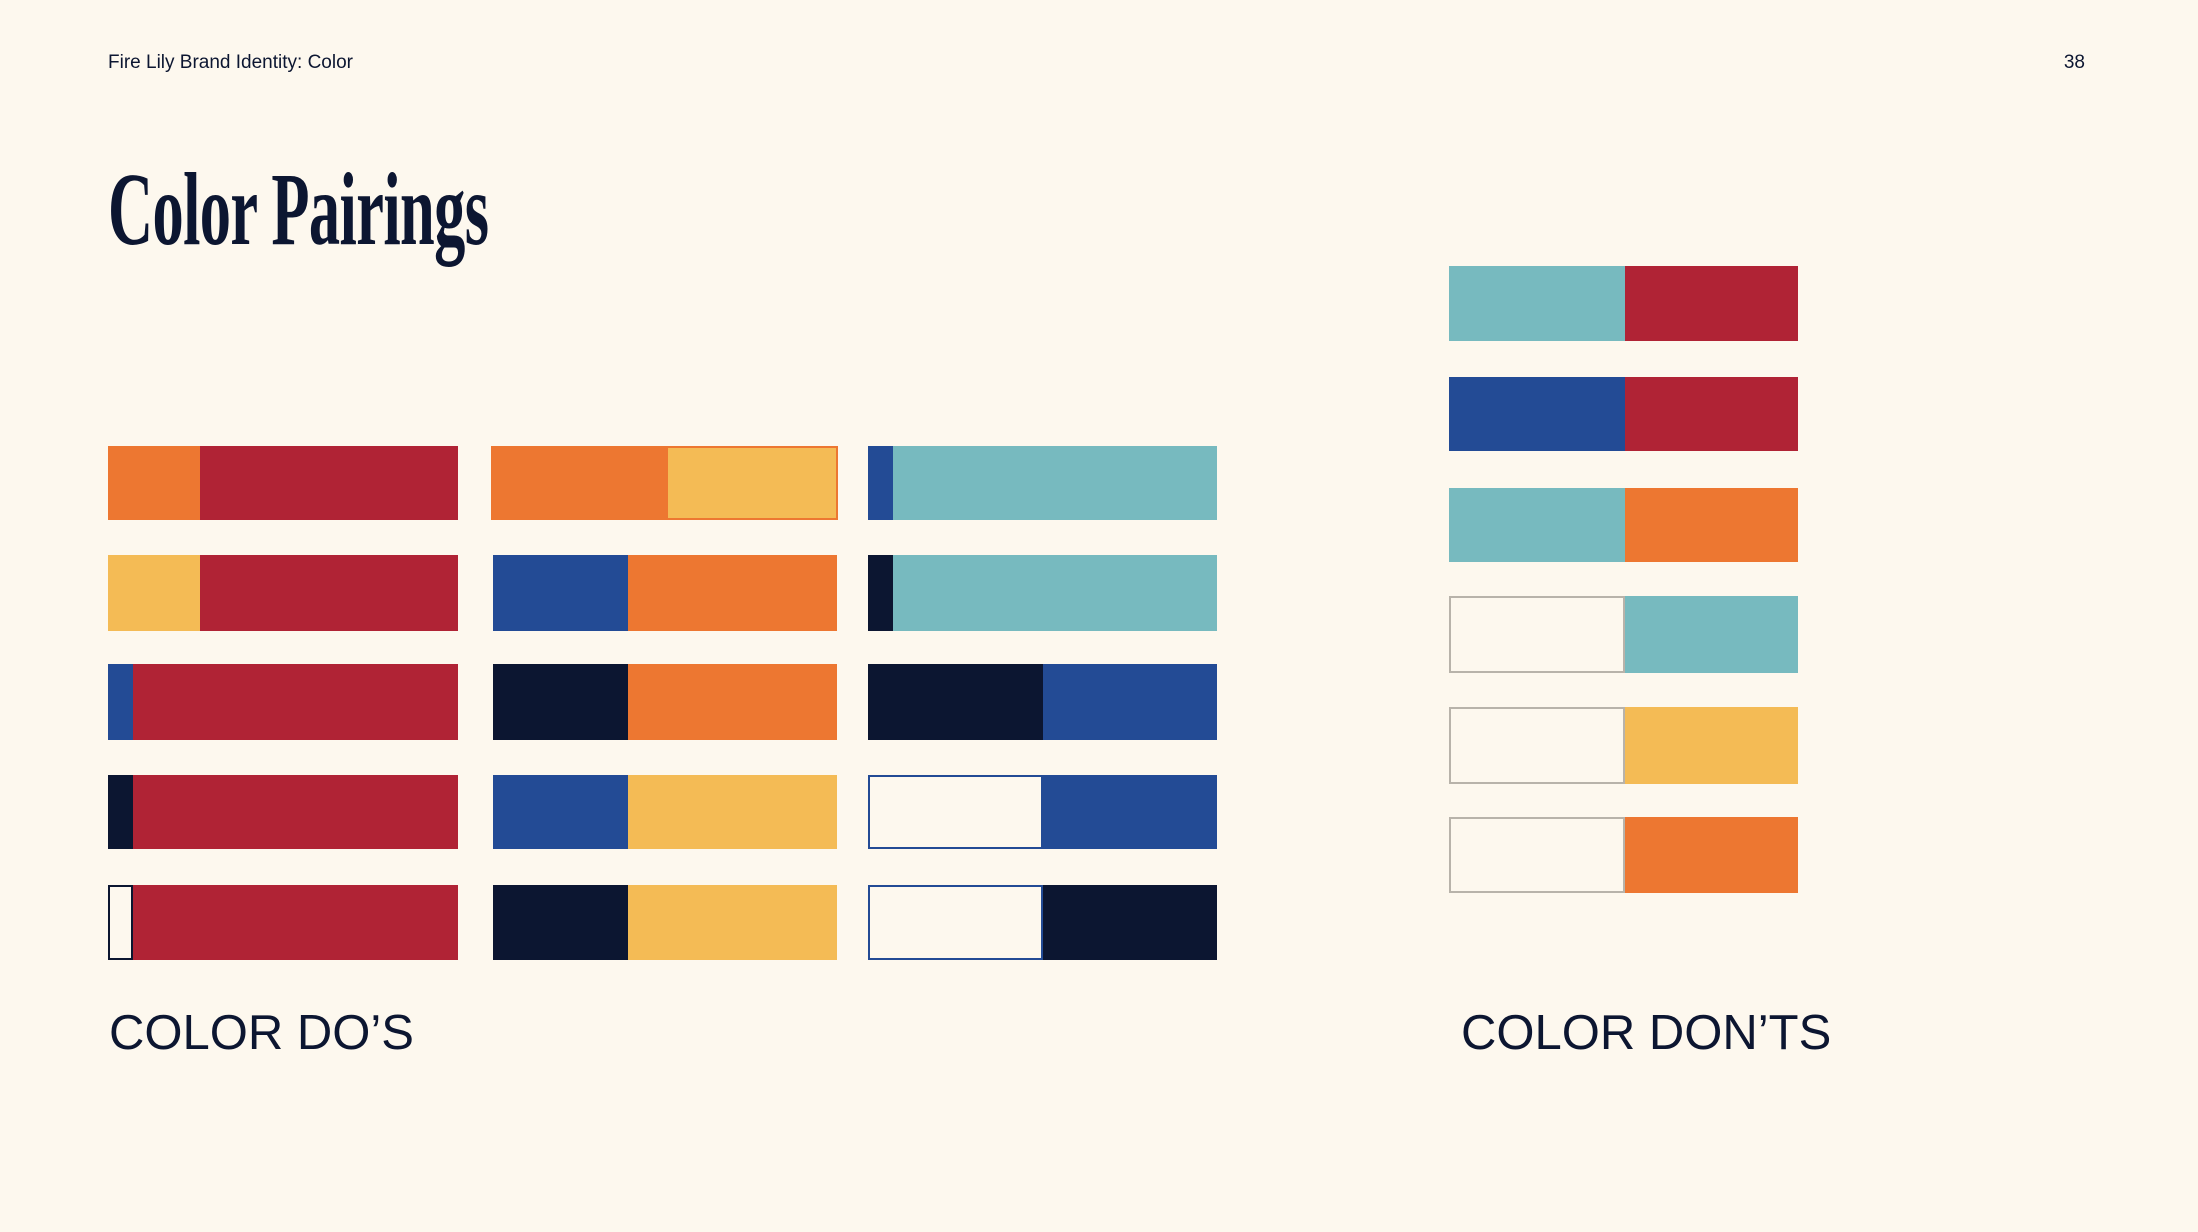 Image resolution: width=2198 pixels, height=1232 pixels. Describe the element at coordinates (261, 1033) in the screenshot. I see `section-label: COLOR DO’S` at that location.